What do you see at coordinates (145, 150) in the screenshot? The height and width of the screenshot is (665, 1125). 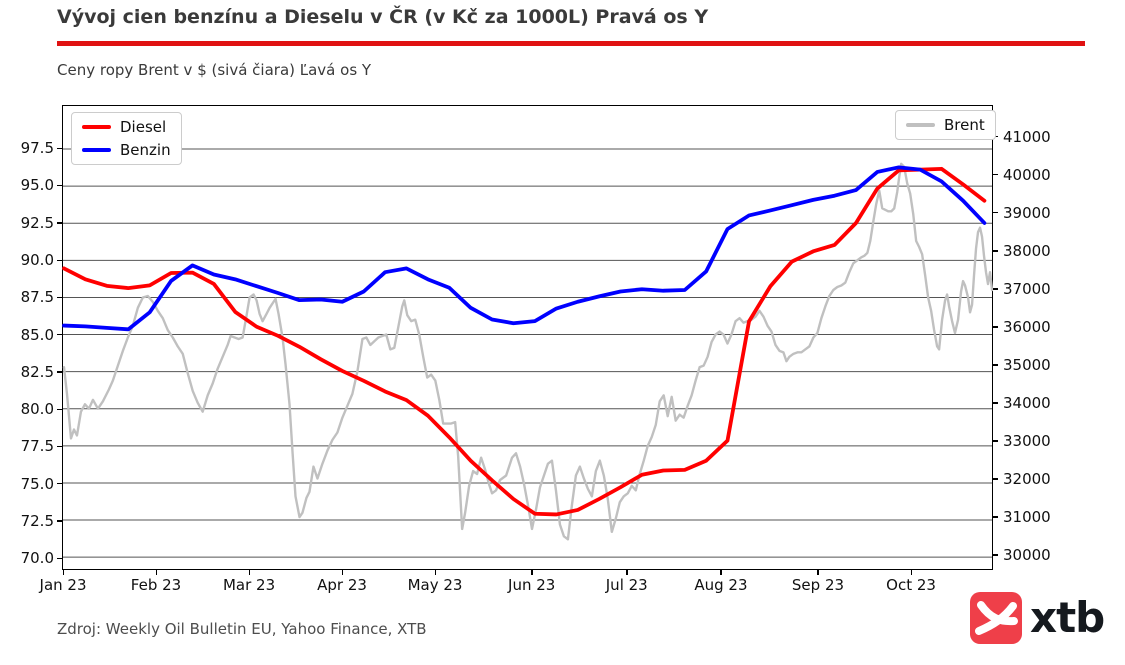 I see `legend-label-benzin: Benzin` at bounding box center [145, 150].